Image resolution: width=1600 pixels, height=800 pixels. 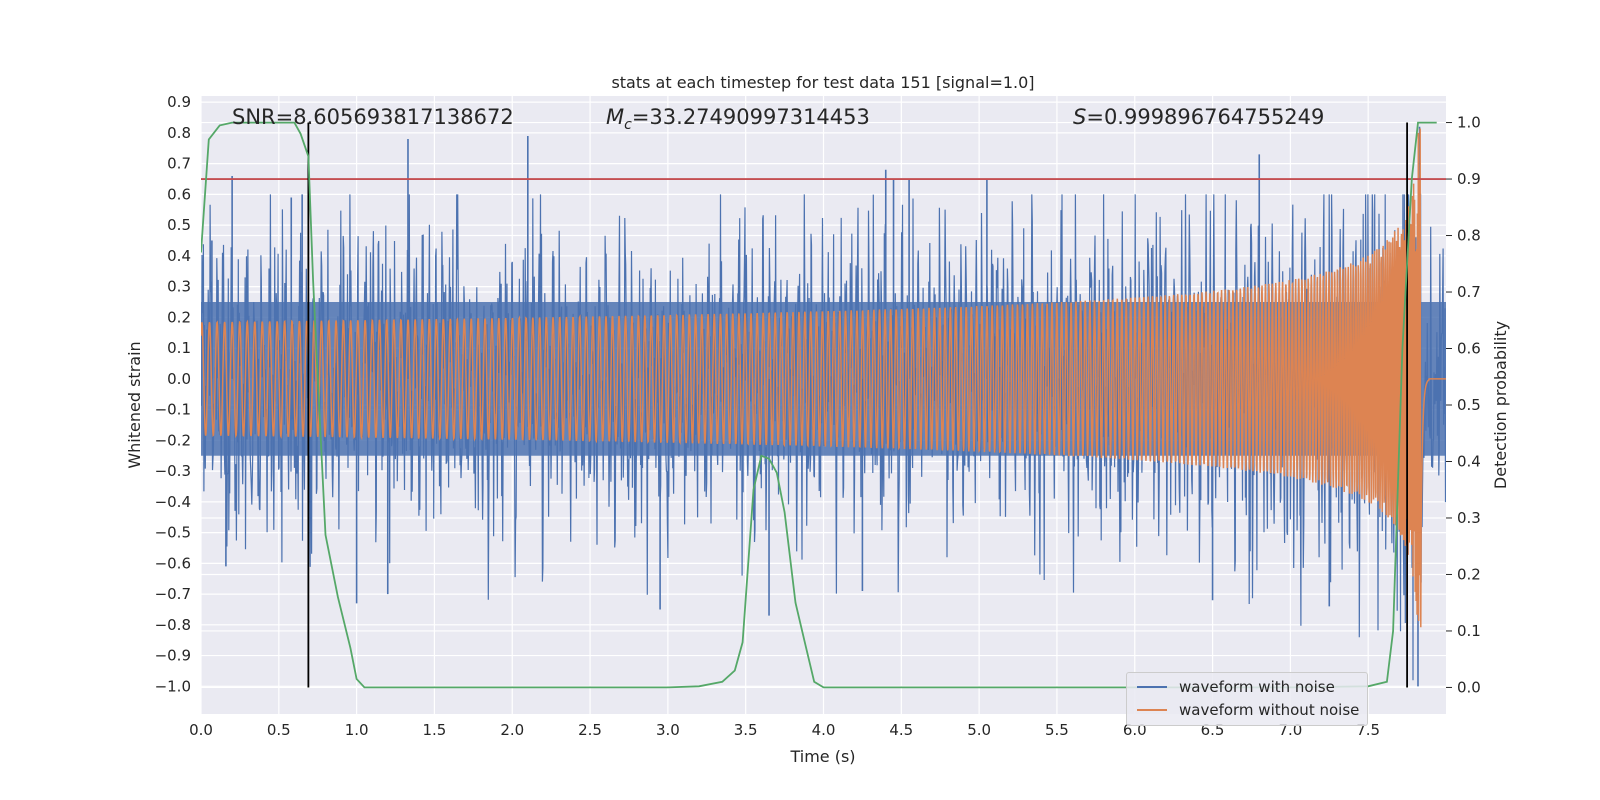 I want to click on mc-value: =33.27490997314453, so click(x=751, y=117).